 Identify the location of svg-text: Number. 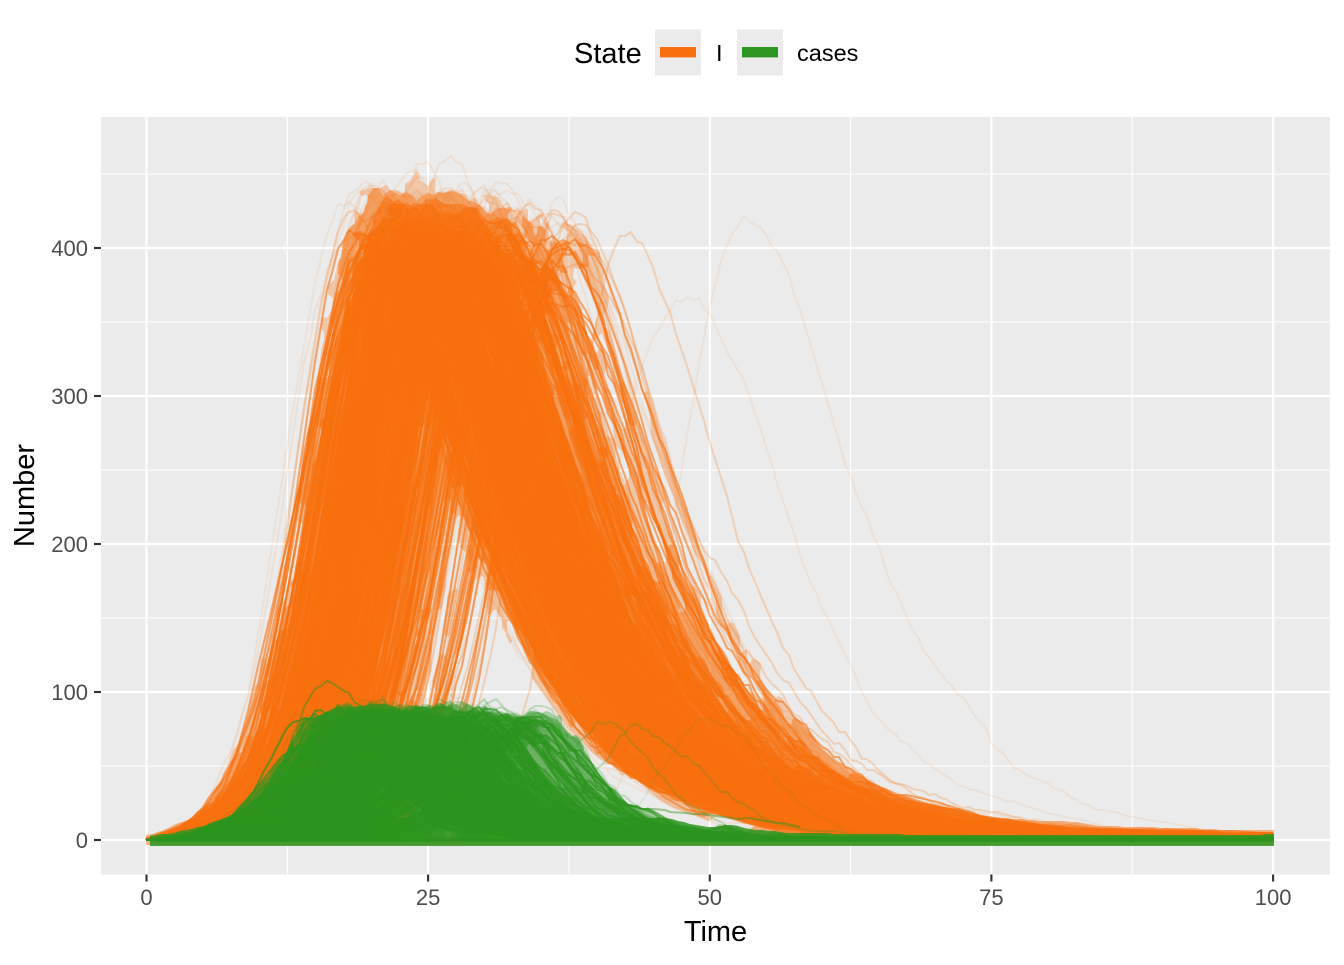
(25, 495).